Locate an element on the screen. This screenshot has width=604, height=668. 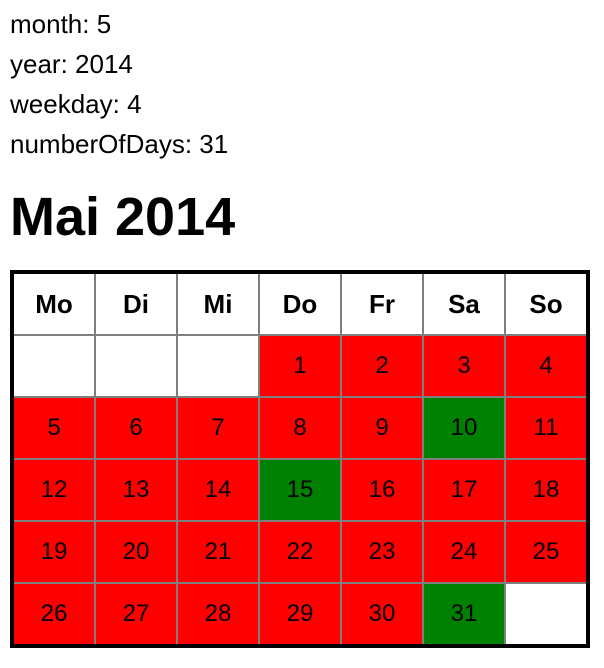
calendar-day-busy: 28 is located at coordinates (218, 614).